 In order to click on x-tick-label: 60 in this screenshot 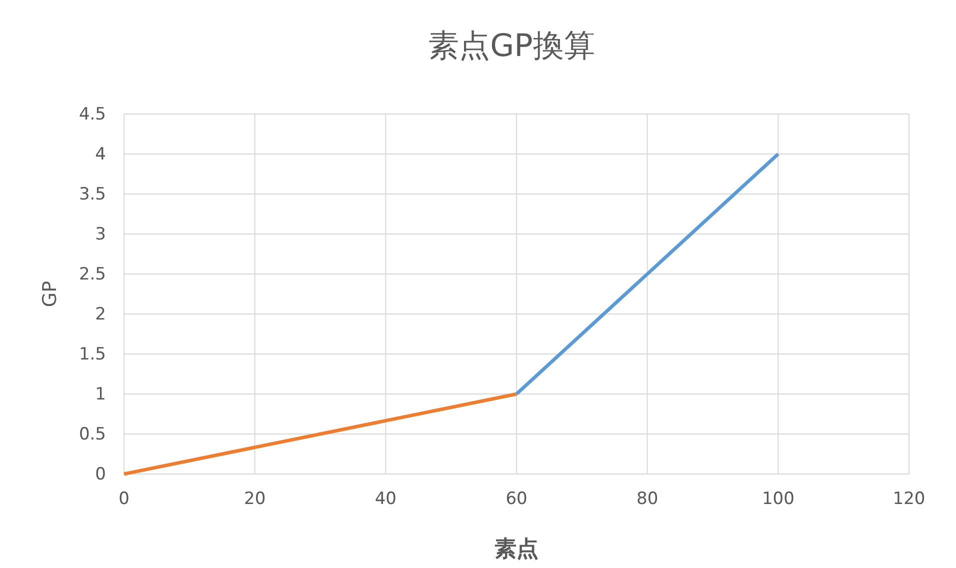, I will do `click(517, 499)`.